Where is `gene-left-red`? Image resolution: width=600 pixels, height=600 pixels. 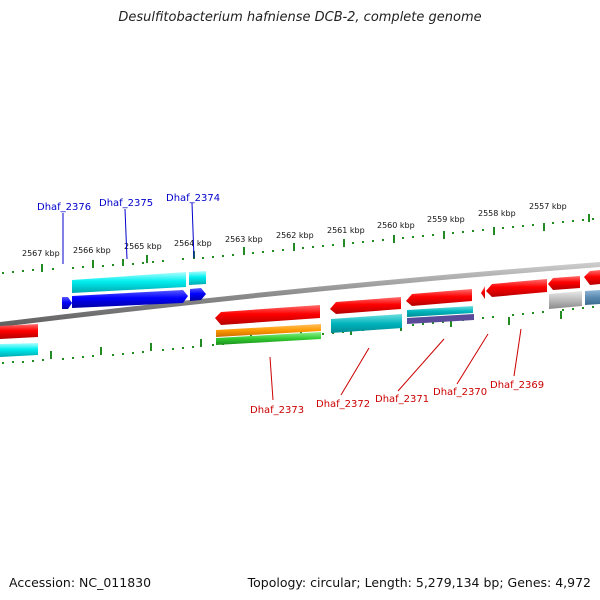
gene-left-red is located at coordinates (19, 331).